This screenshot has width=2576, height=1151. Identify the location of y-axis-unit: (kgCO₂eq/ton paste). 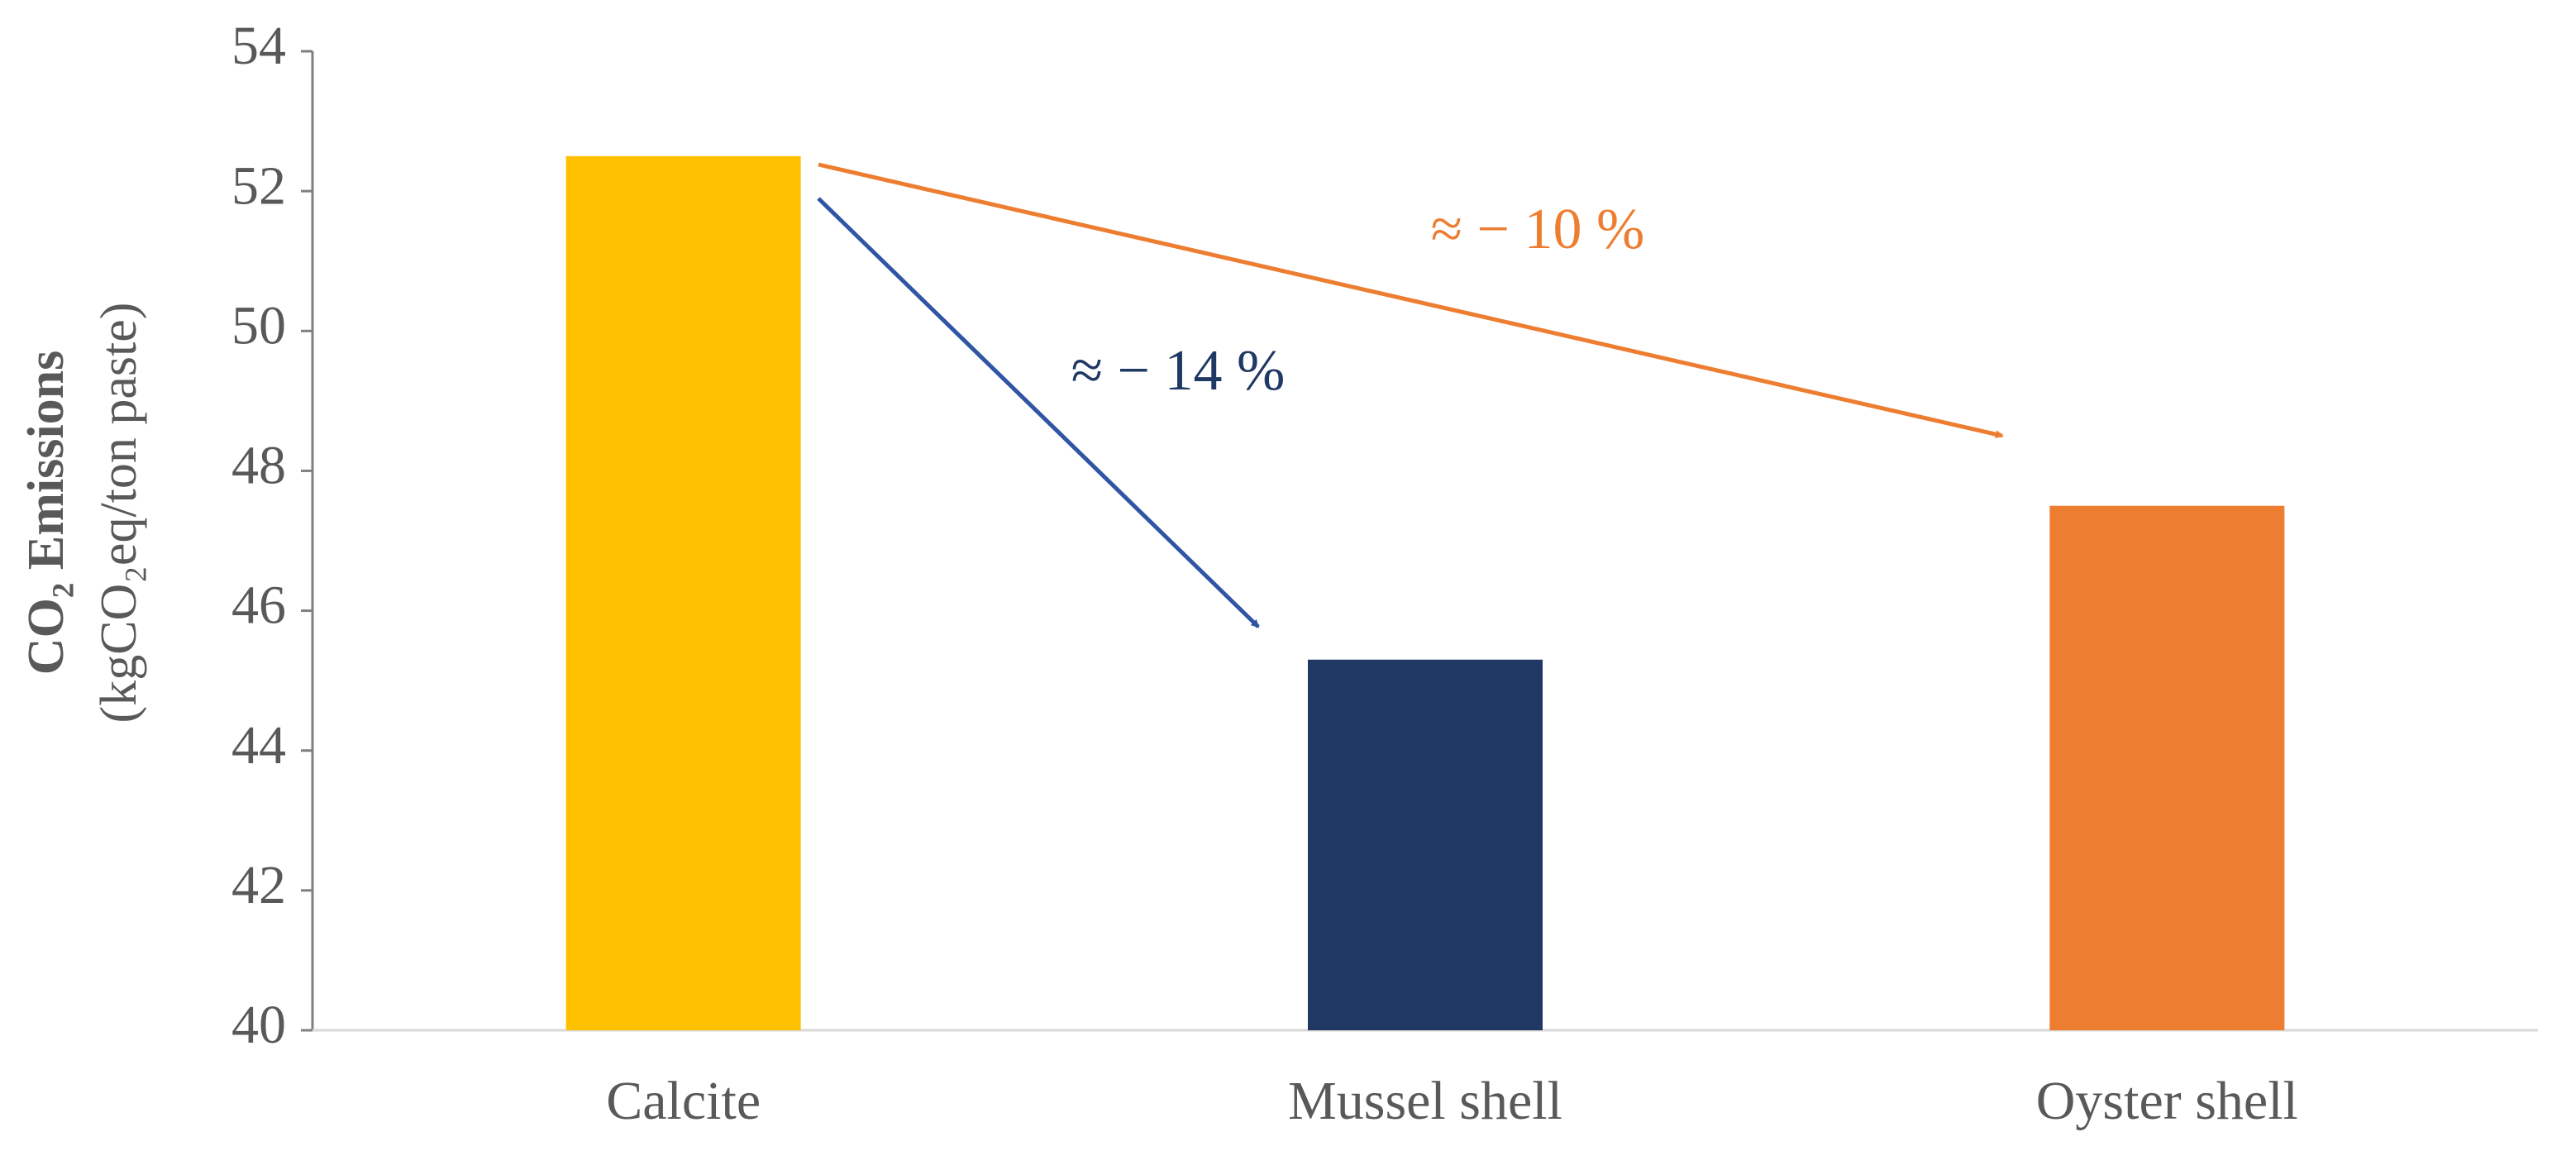
(119, 513).